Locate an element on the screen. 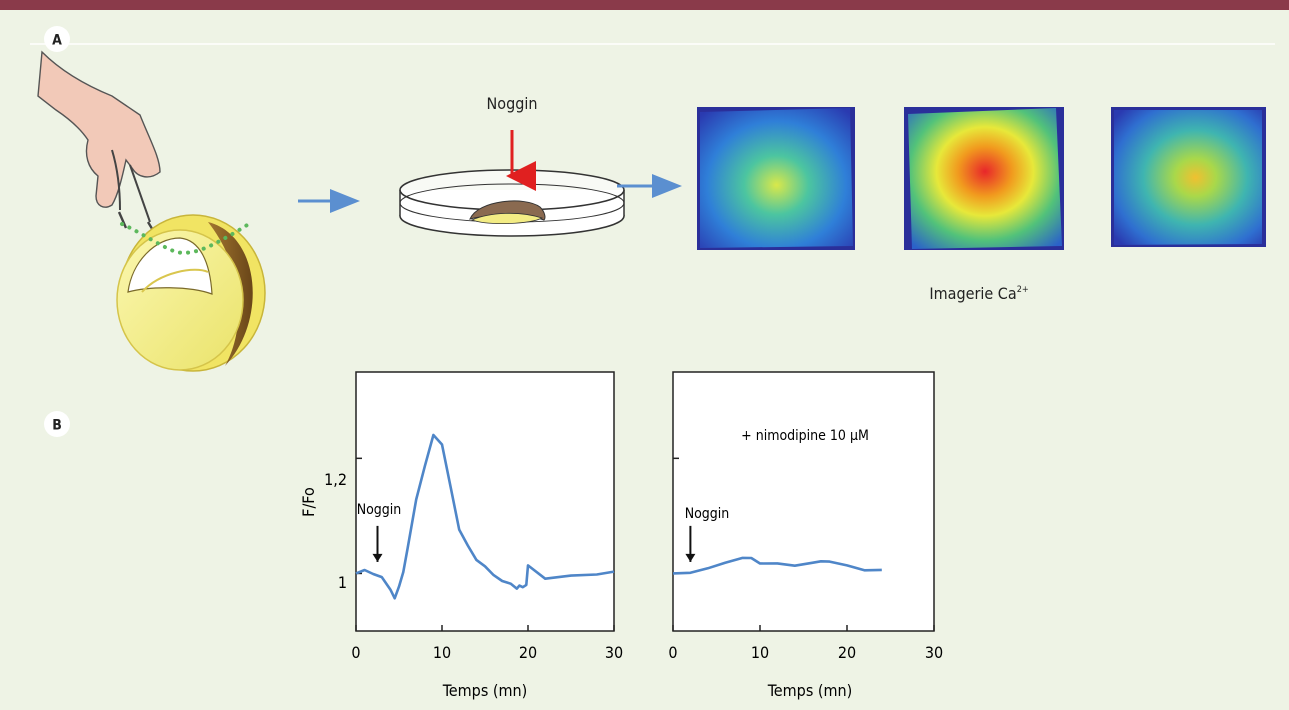 The width and height of the screenshot is (1289, 710). dotted-cut-line is located at coordinates (187, 237).